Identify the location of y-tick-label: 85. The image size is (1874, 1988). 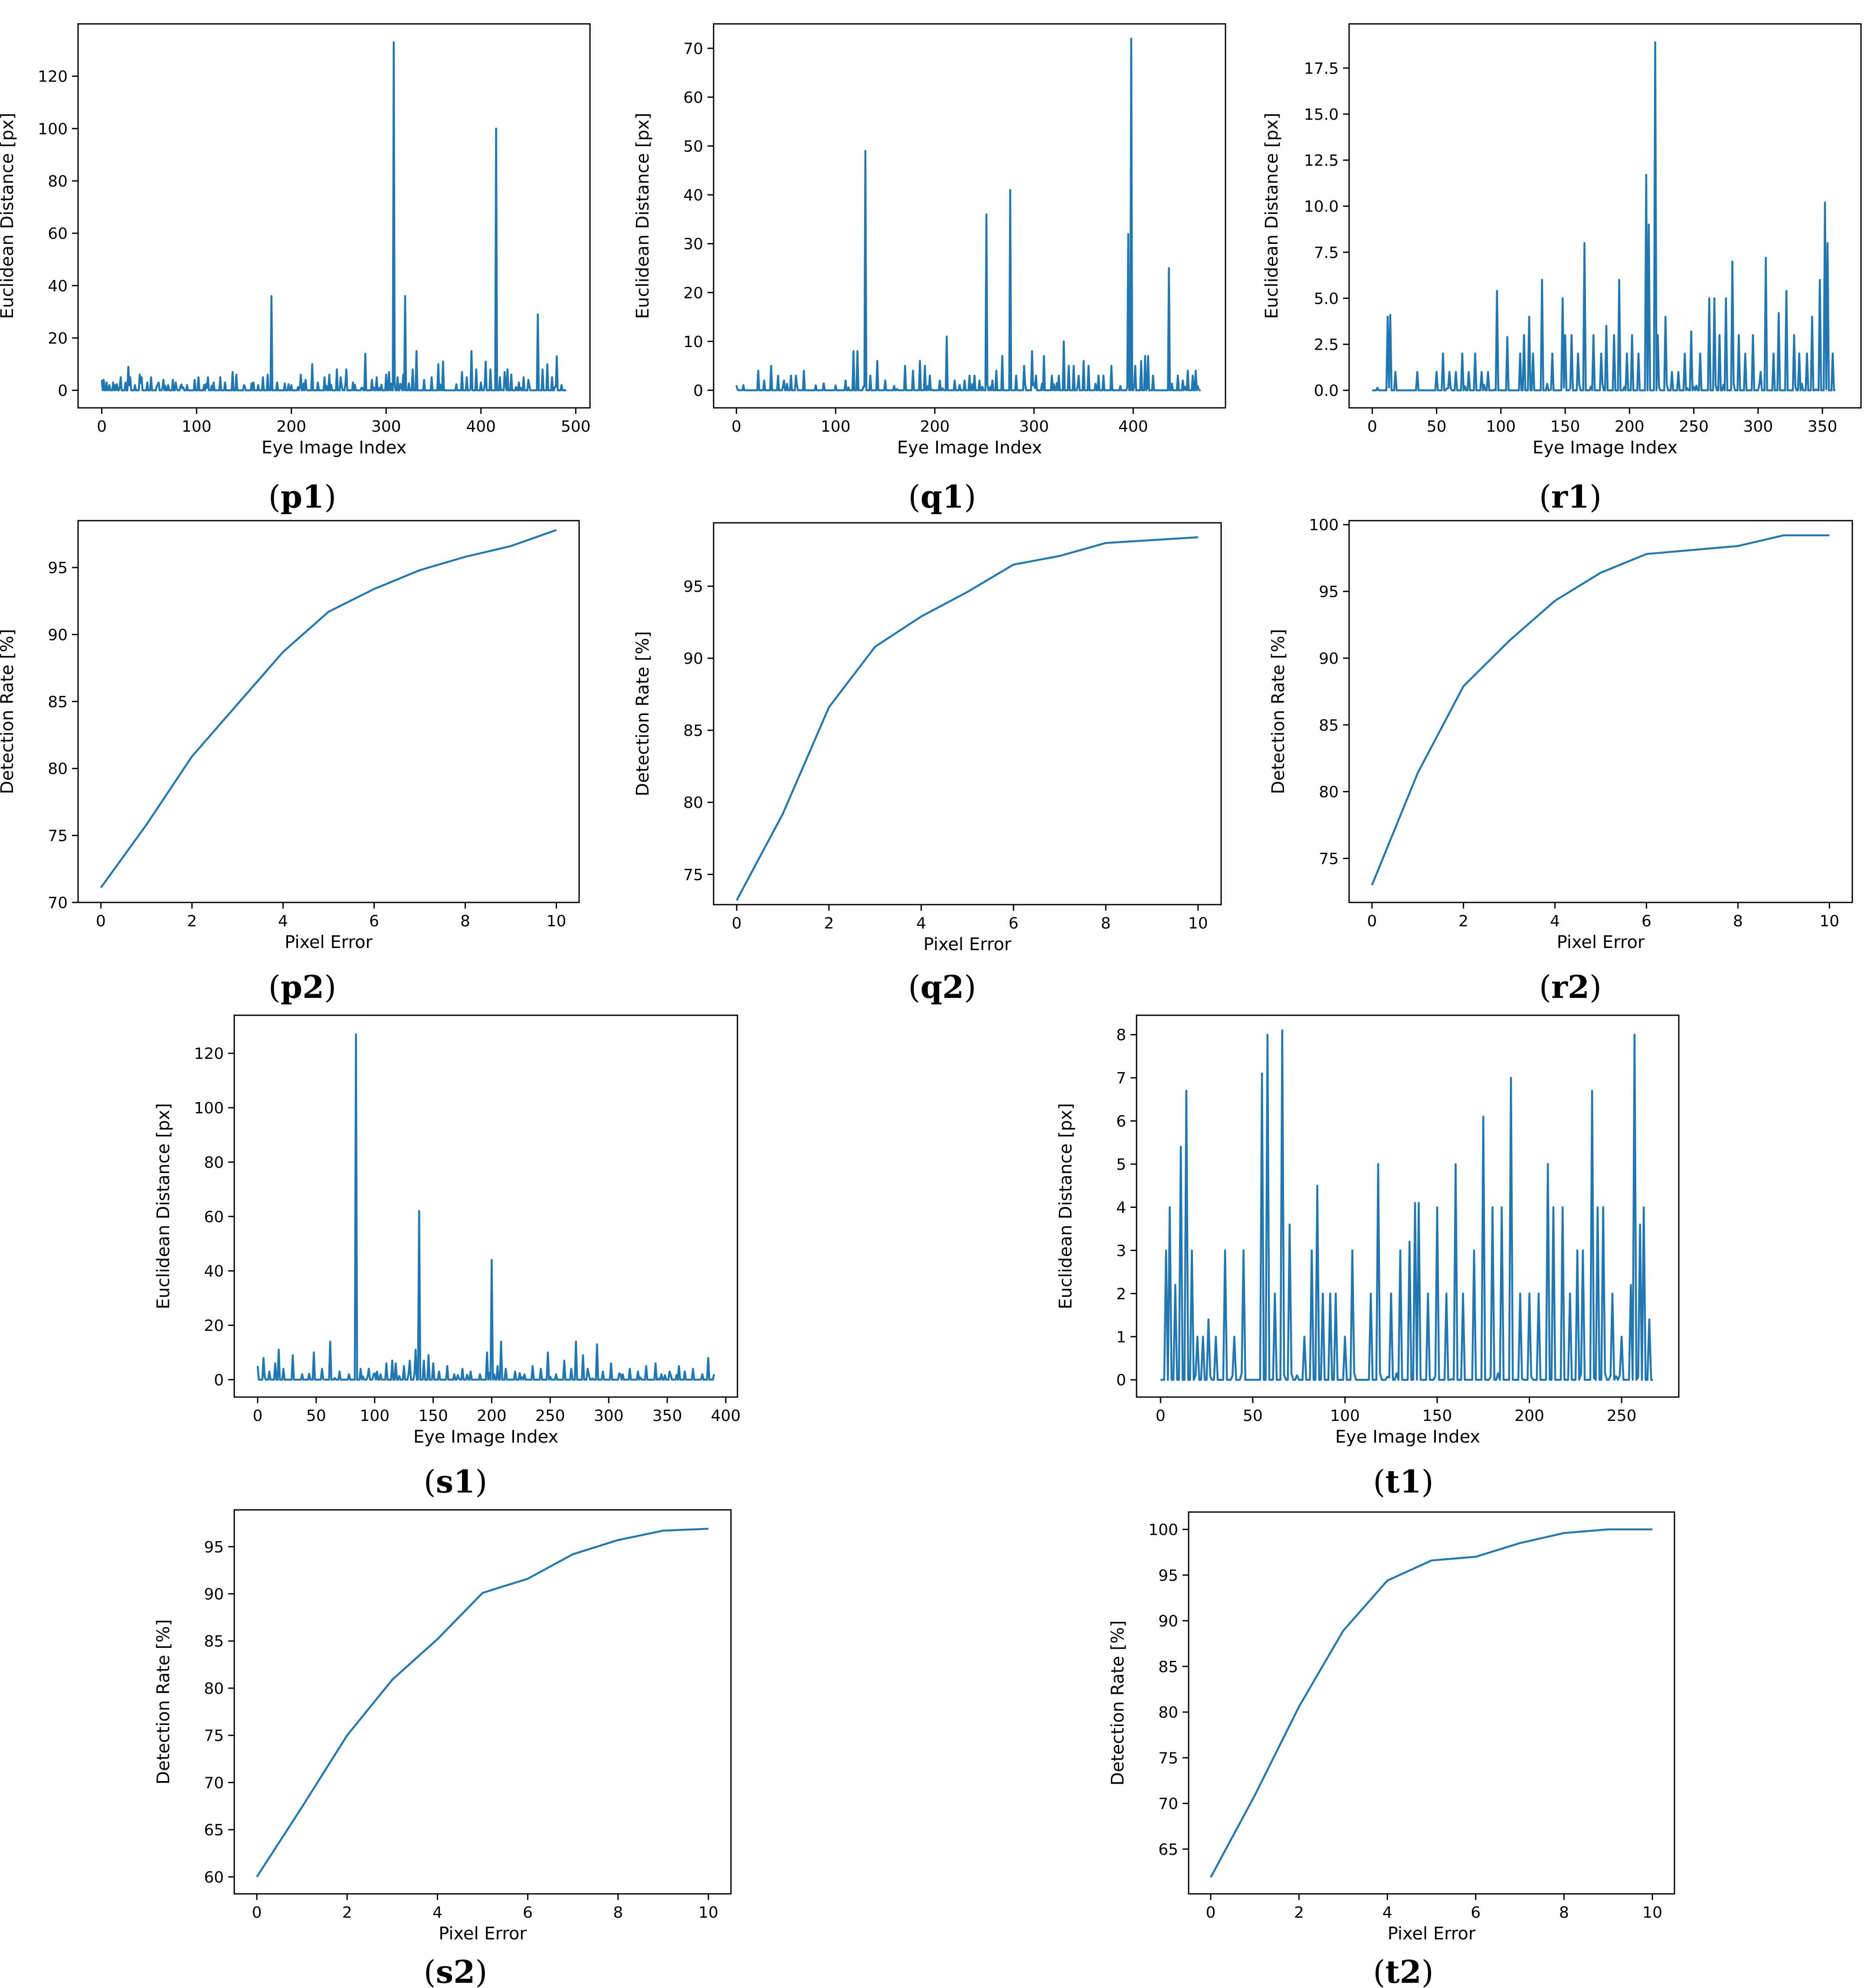
(1329, 726).